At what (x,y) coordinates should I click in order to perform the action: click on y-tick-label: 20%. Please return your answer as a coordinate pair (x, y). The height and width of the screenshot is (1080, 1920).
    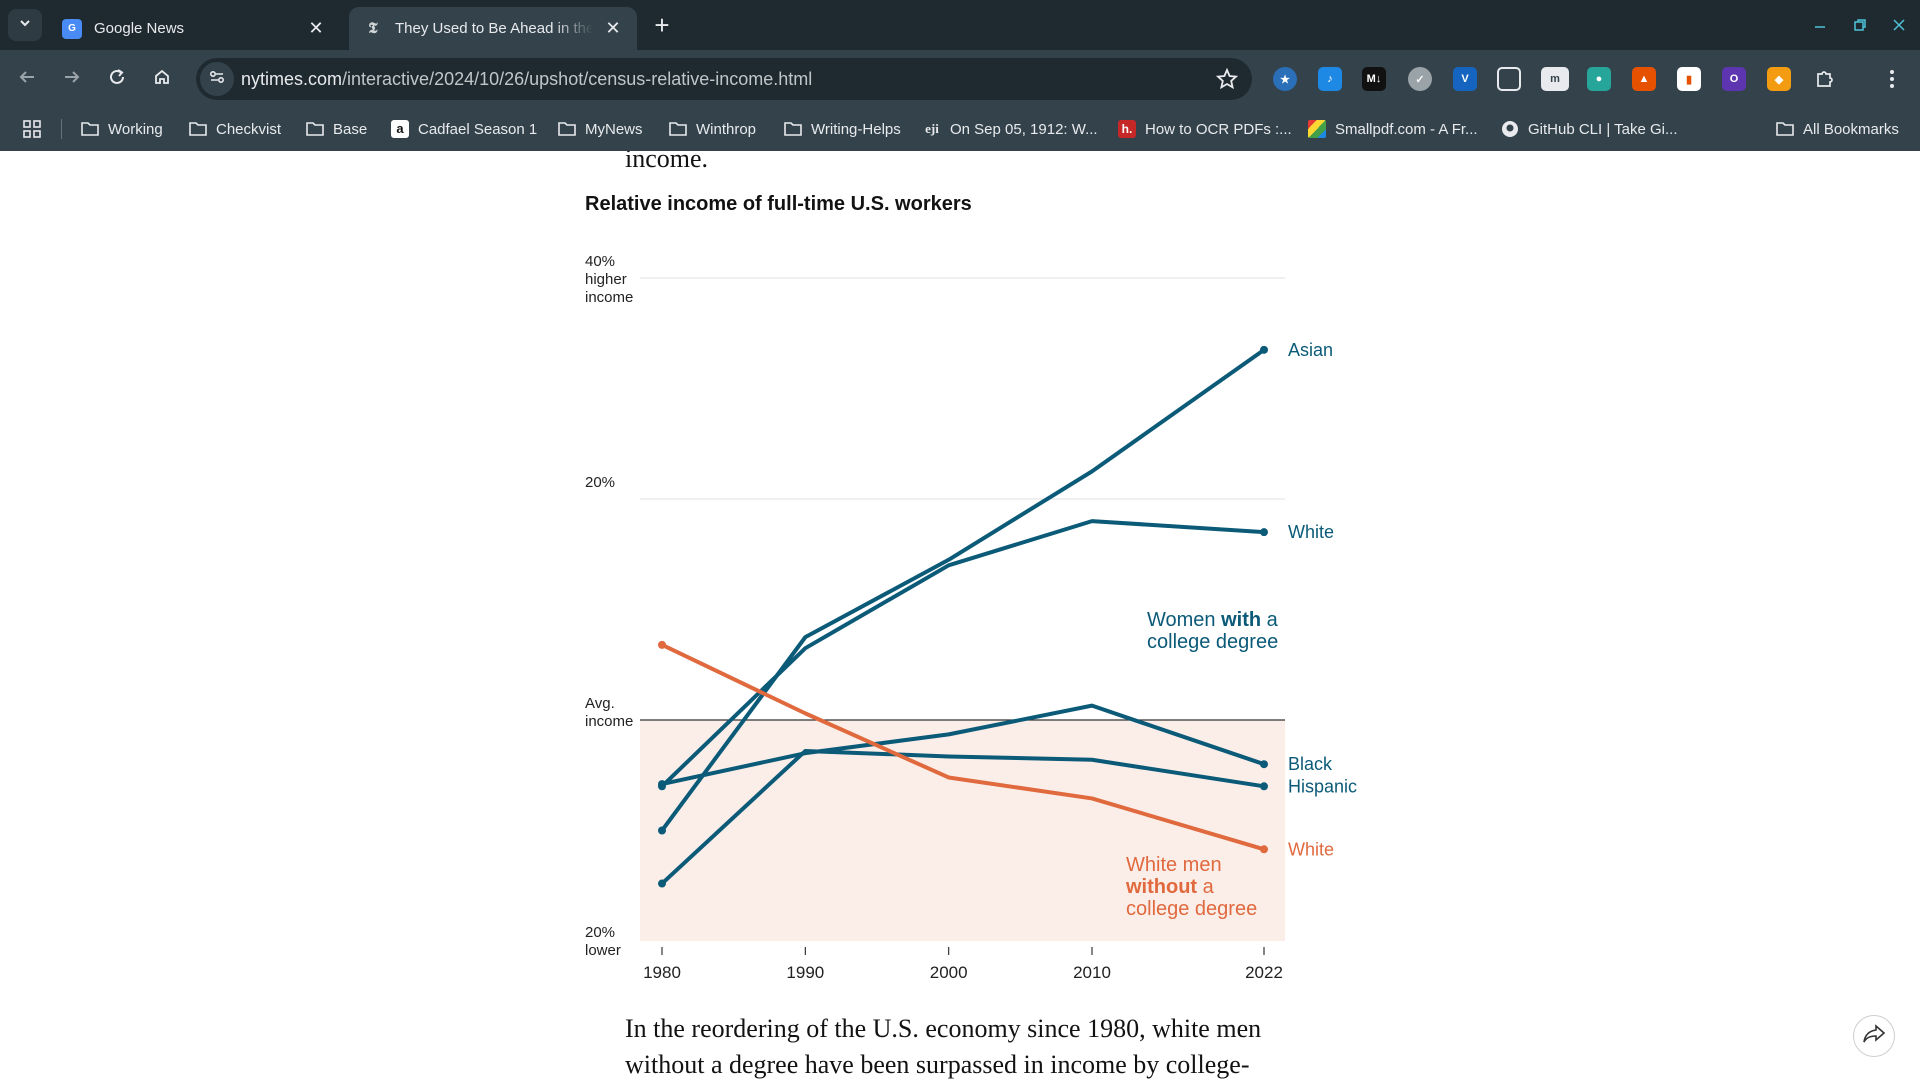
    Looking at the image, I should click on (600, 932).